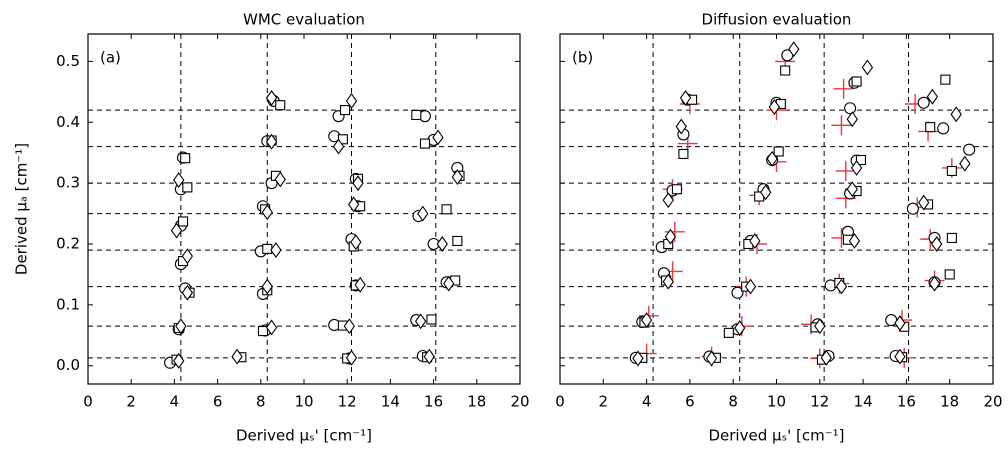 The height and width of the screenshot is (450, 1008). I want to click on y-tick-label: 0.2, so click(68, 244).